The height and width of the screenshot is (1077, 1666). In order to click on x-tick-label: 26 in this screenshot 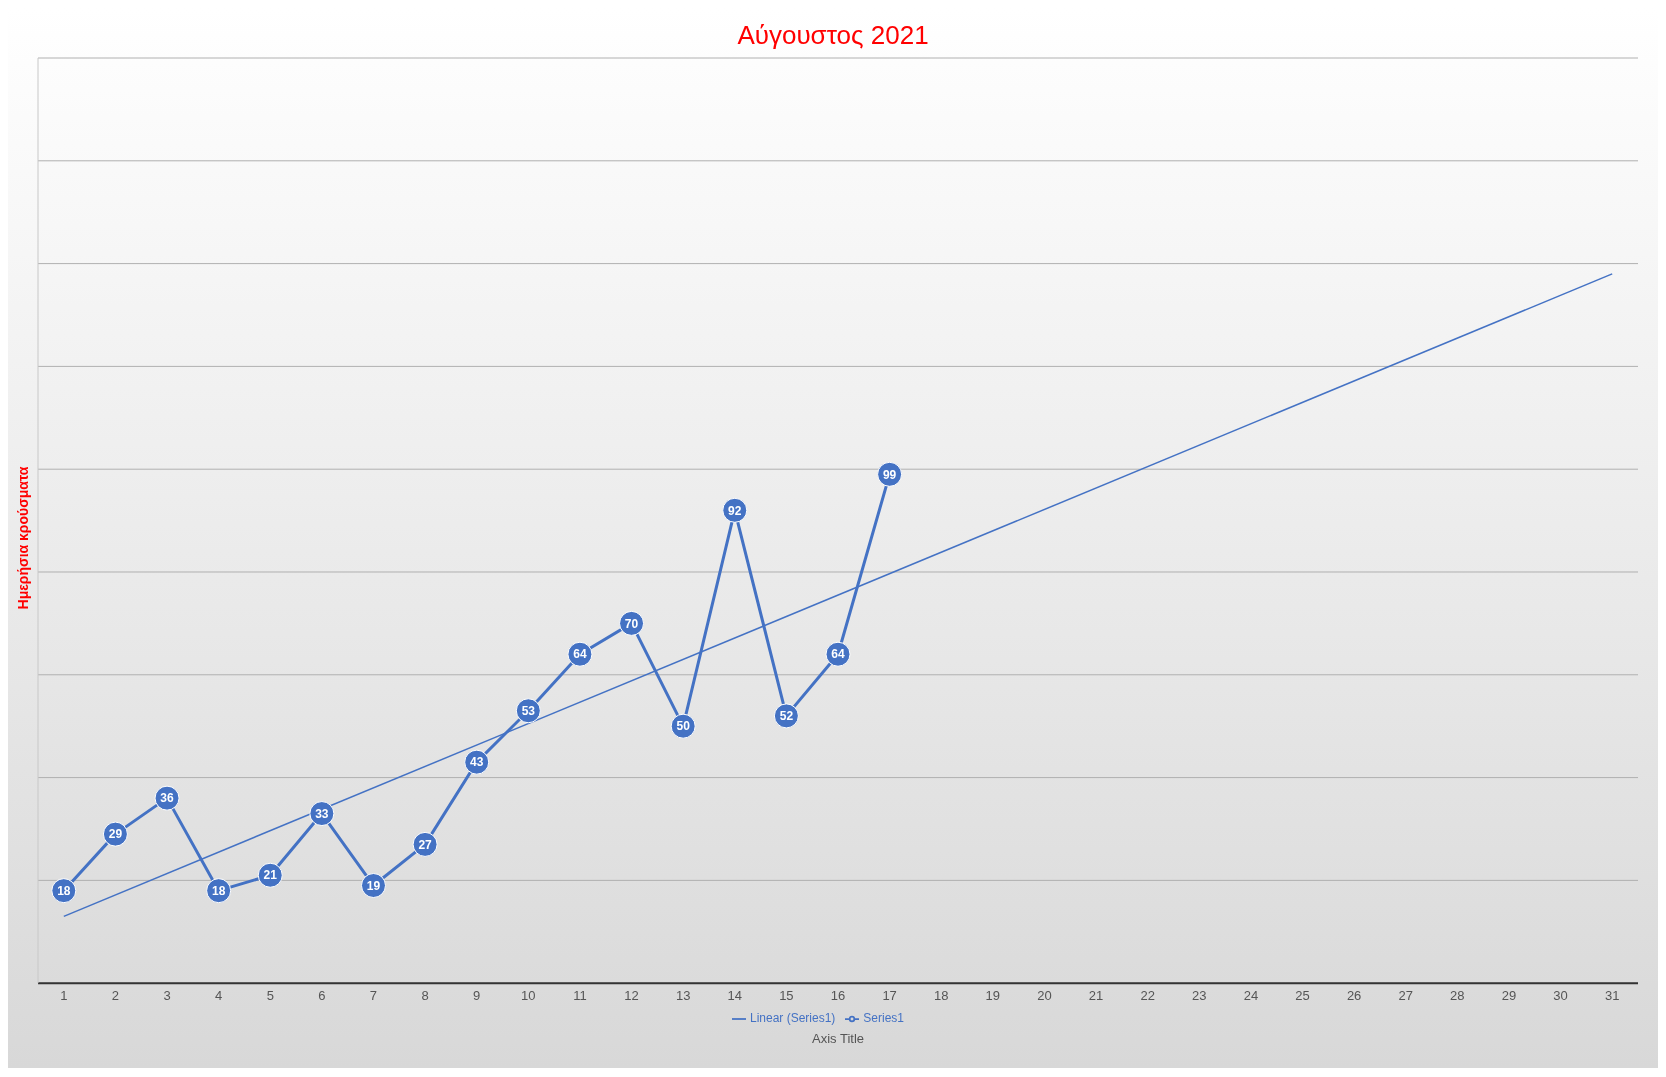, I will do `click(1354, 996)`.